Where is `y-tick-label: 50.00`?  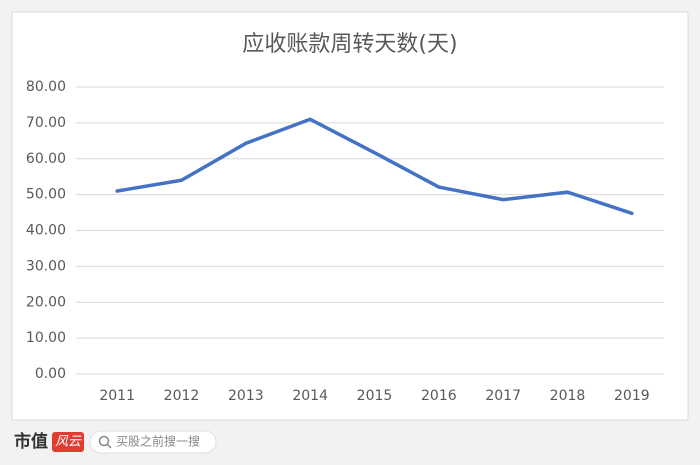 y-tick-label: 50.00 is located at coordinates (46, 195).